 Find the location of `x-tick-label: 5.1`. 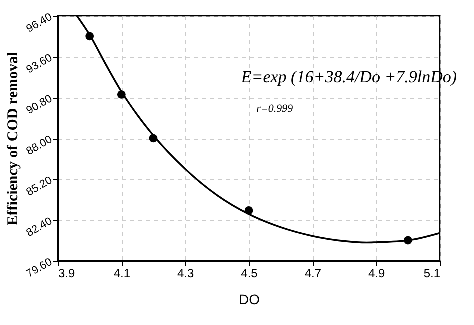

x-tick-label: 5.1 is located at coordinates (432, 273).